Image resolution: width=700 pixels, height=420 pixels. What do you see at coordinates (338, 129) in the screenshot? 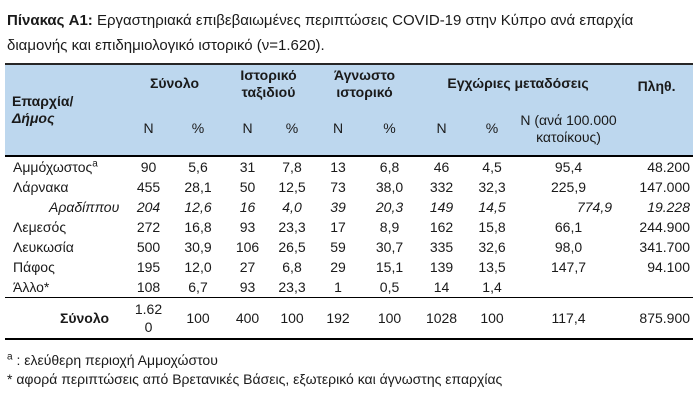
I see `subheader-unknown-n: N` at bounding box center [338, 129].